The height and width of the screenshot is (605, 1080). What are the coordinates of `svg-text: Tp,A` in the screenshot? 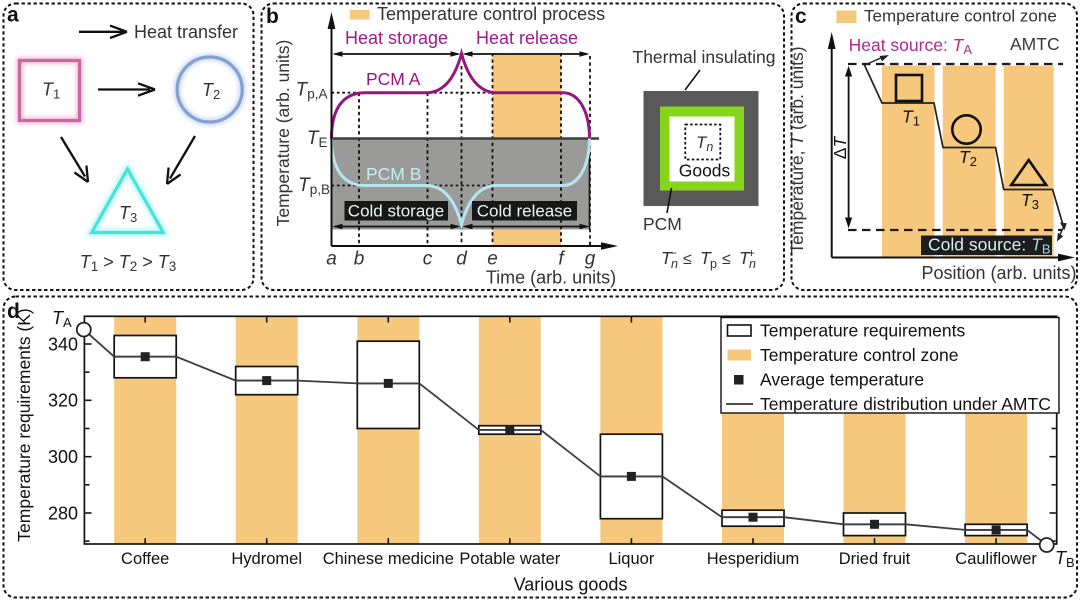 It's located at (312, 91).